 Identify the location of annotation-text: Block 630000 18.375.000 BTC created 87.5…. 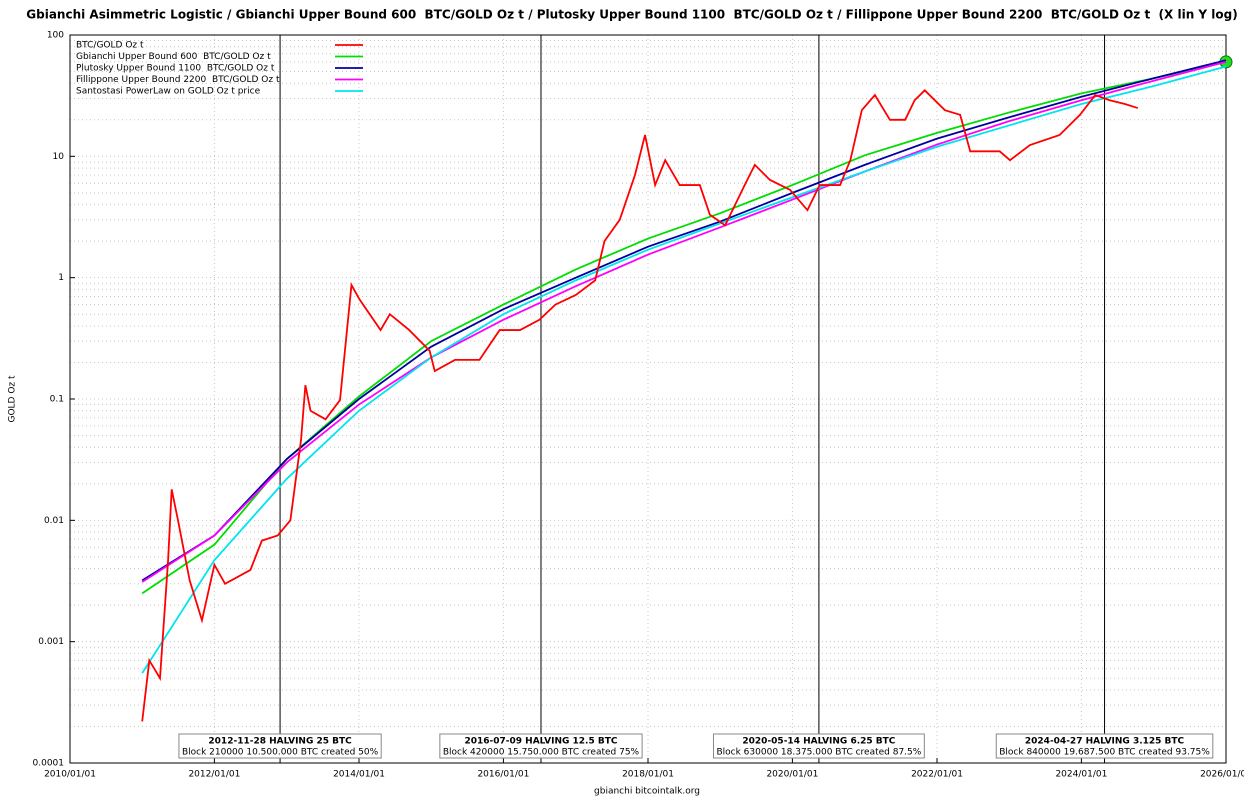
(818, 753).